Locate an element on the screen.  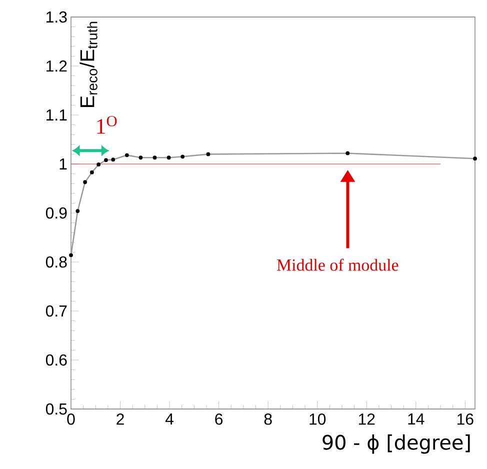
x-tick-label: 10 is located at coordinates (318, 419).